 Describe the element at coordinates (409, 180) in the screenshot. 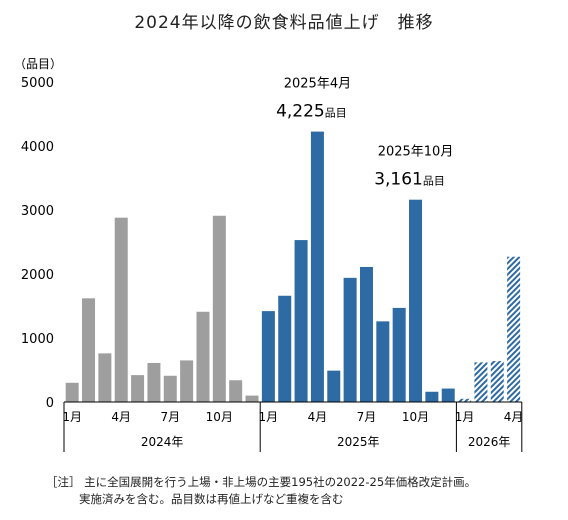

I see `annotation-value: 3,161品目` at that location.